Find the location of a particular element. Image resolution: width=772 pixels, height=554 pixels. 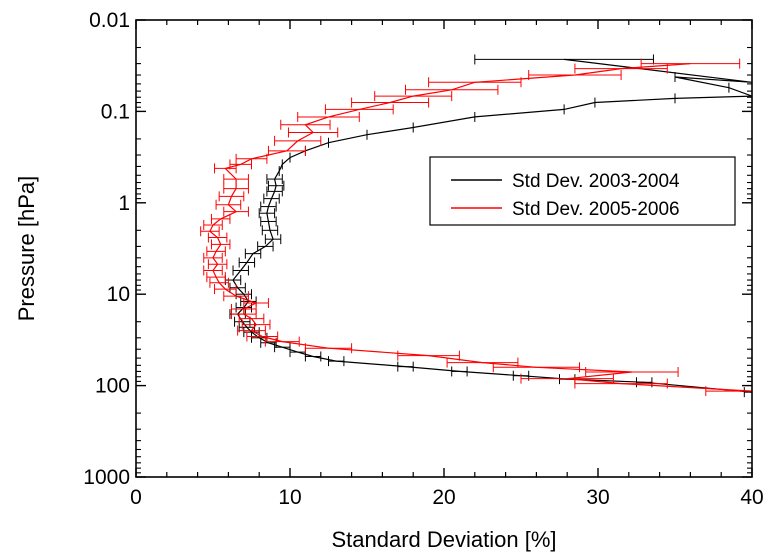

legend-label-2003-2004: Std Dev. 2003-2004 is located at coordinates (596, 181).